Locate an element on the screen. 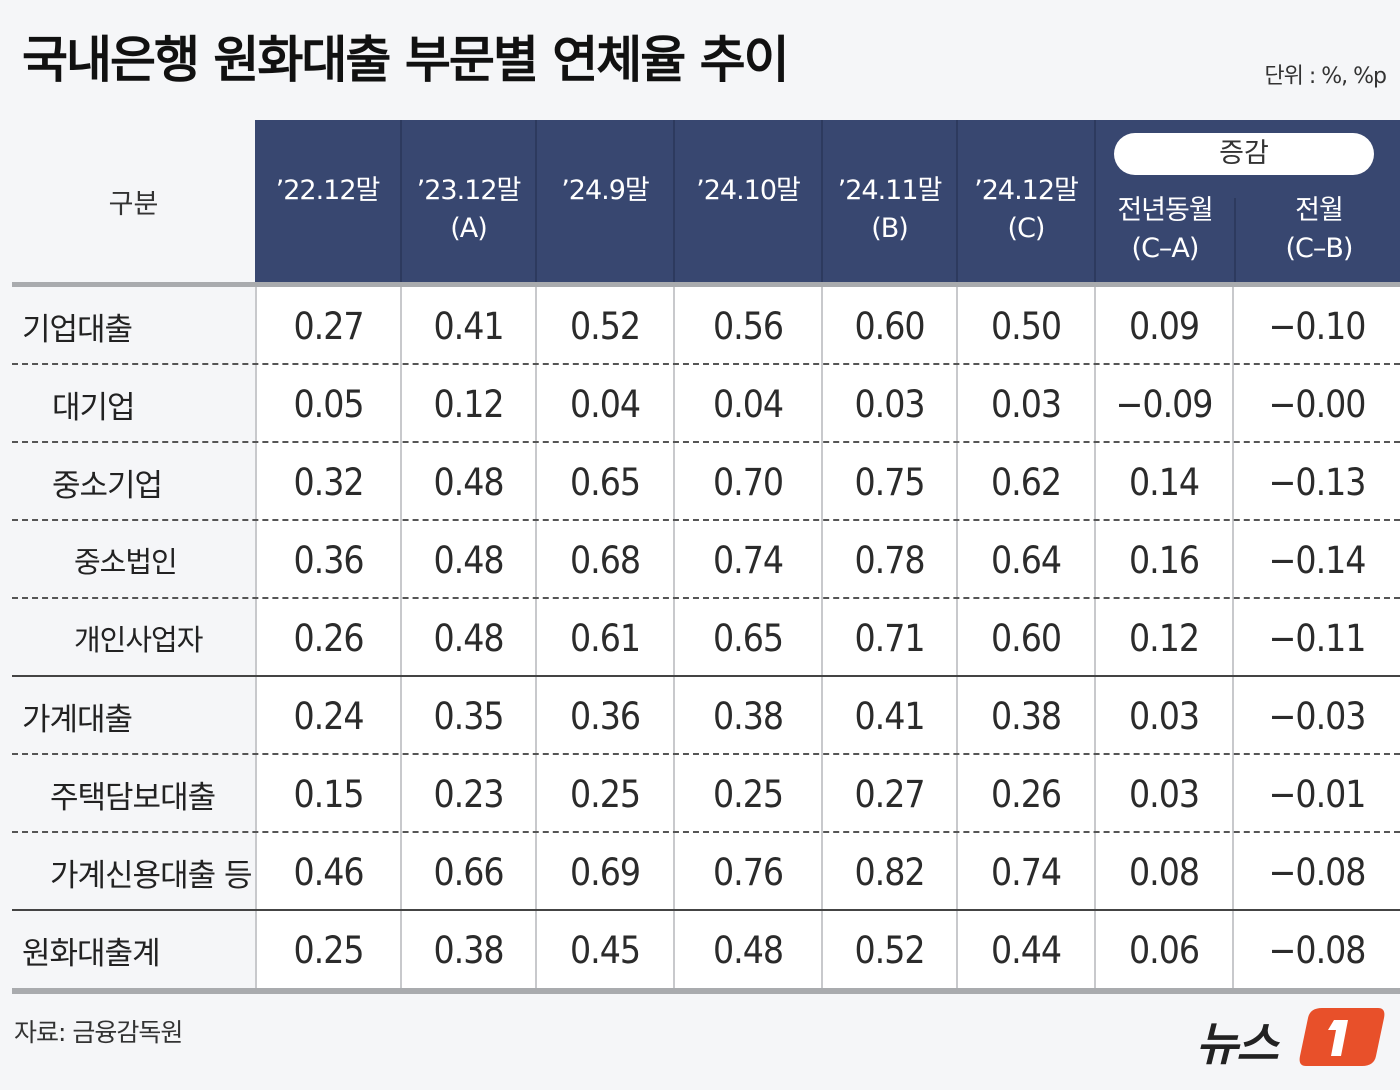 The image size is (1400, 1090). rate-cell: 0.46 is located at coordinates (327, 872).